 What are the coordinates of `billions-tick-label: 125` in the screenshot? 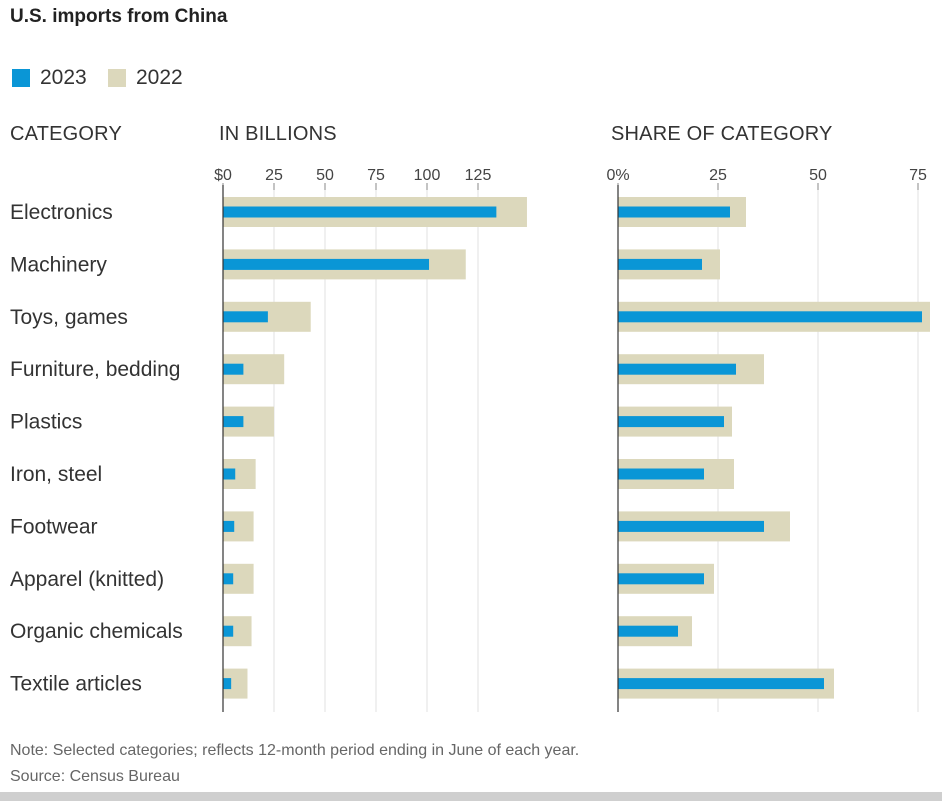 It's located at (478, 175).